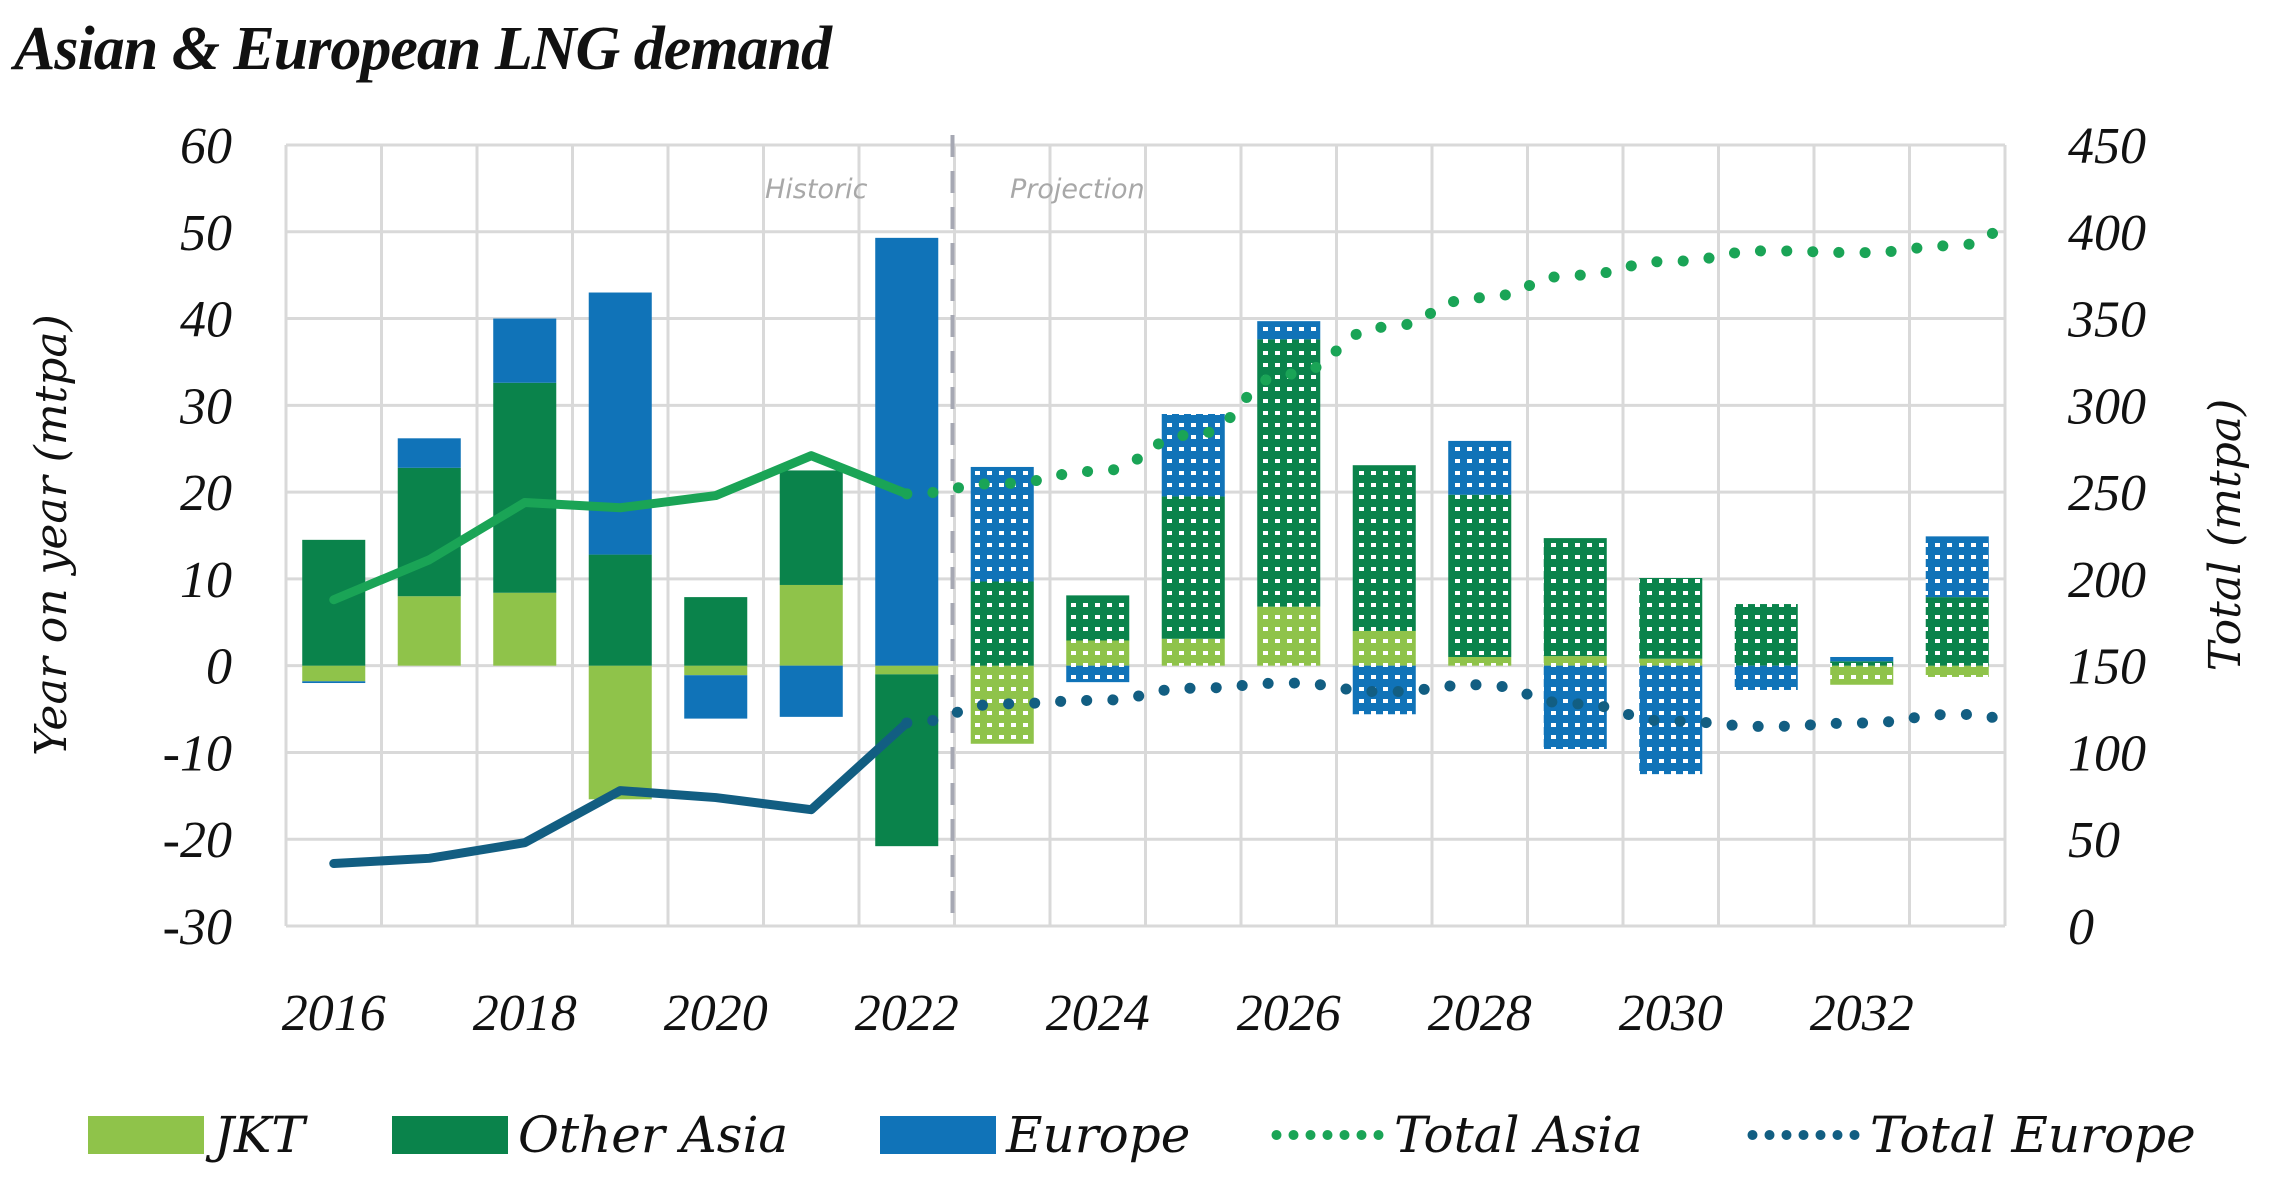 The image size is (2276, 1188). What do you see at coordinates (51, 535) in the screenshot?
I see `y-axis-left-label: Year on year (mtpa)` at bounding box center [51, 535].